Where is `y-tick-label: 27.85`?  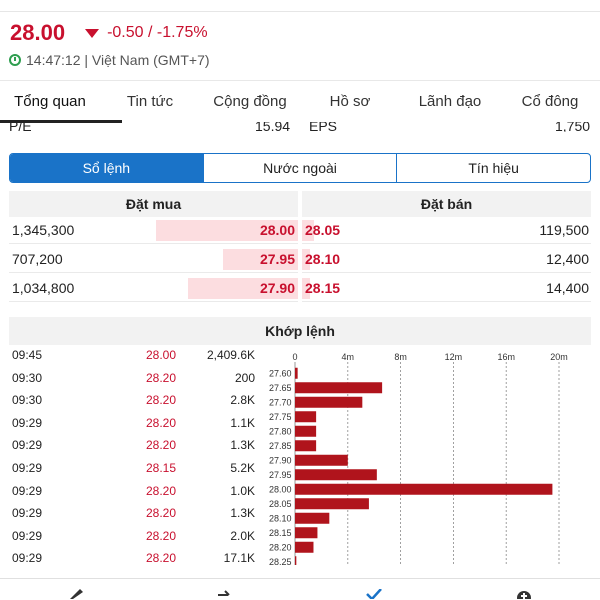 y-tick-label: 27.85 is located at coordinates (280, 446).